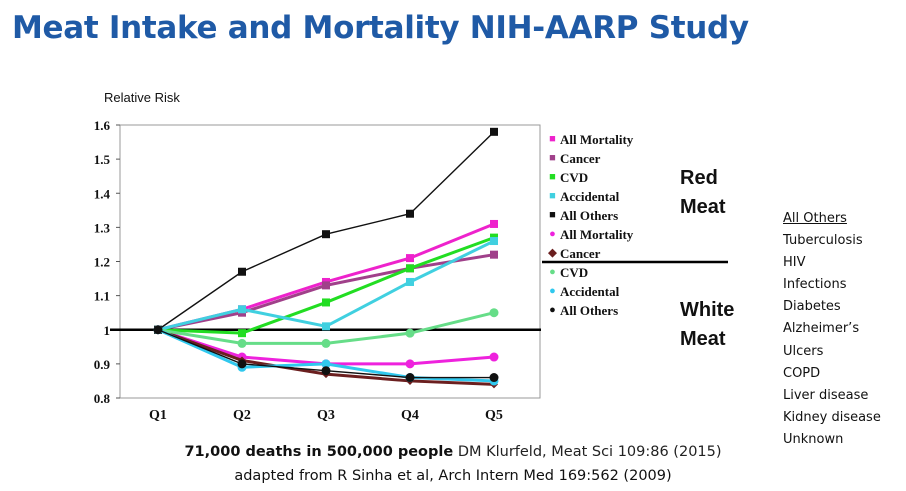  Describe the element at coordinates (142, 97) in the screenshot. I see `y-axis-label: Relative Risk` at that location.